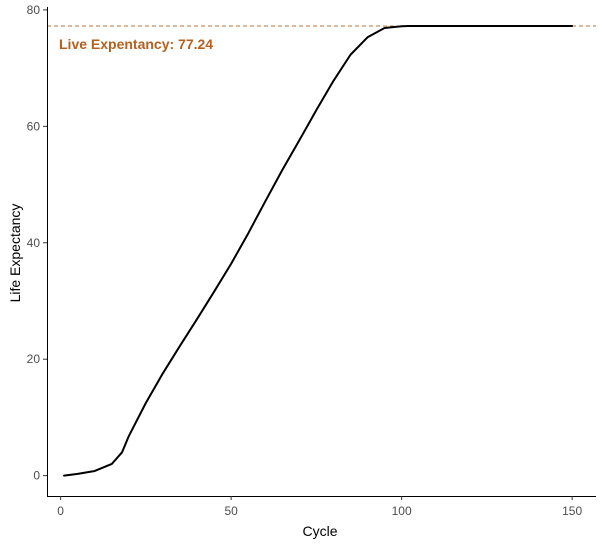 This screenshot has width=604, height=546. Describe the element at coordinates (36, 476) in the screenshot. I see `y-tick-label: 0` at that location.